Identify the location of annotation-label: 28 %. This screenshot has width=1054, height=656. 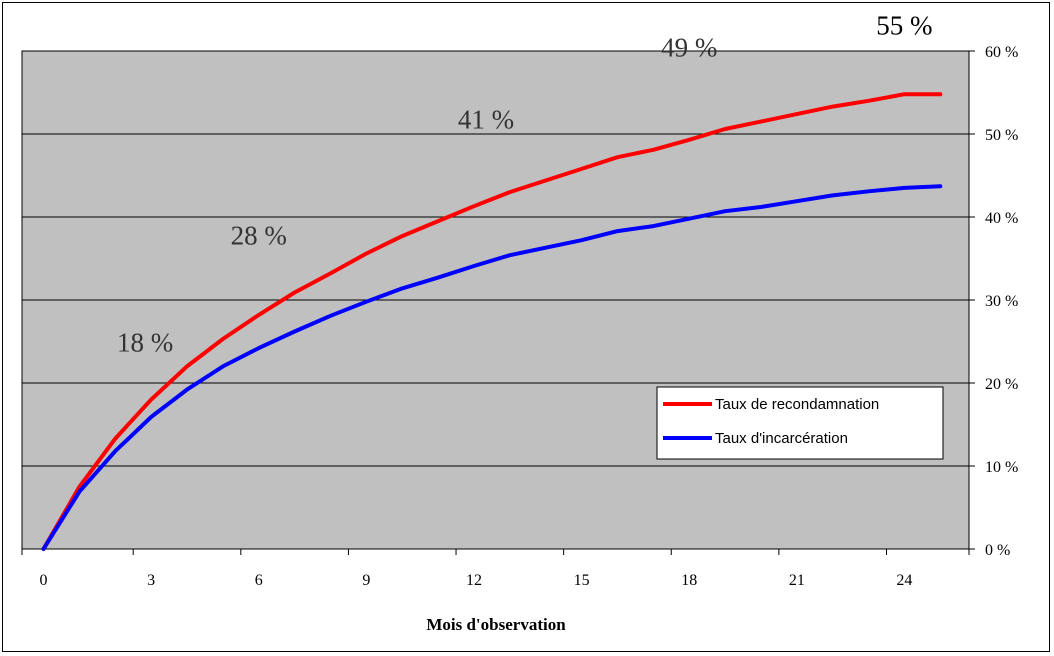
(259, 236).